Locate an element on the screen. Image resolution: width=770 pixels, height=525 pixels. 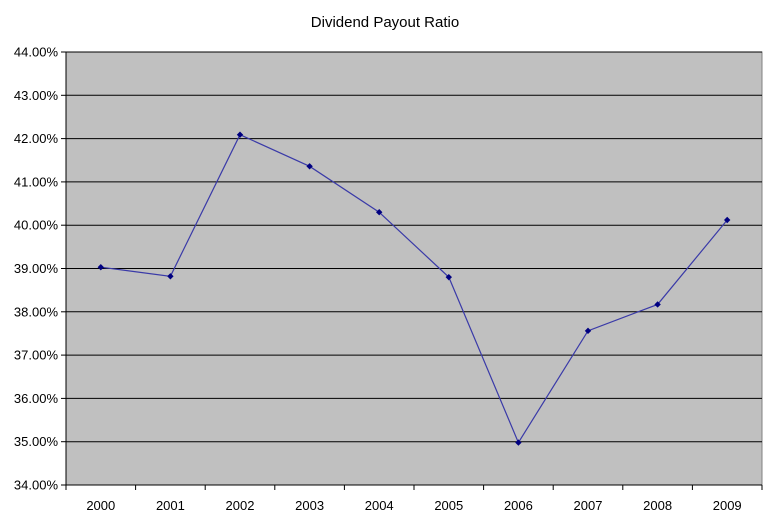
y-tick-label: 34.00% is located at coordinates (36, 485).